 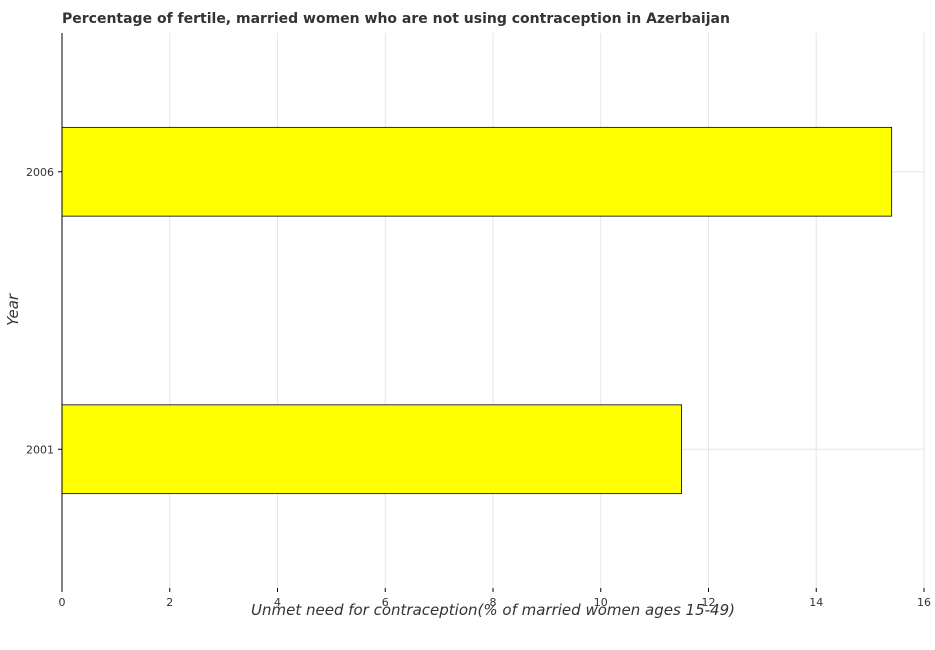 I want to click on y-tick-label: 2001, so click(x=40, y=449).